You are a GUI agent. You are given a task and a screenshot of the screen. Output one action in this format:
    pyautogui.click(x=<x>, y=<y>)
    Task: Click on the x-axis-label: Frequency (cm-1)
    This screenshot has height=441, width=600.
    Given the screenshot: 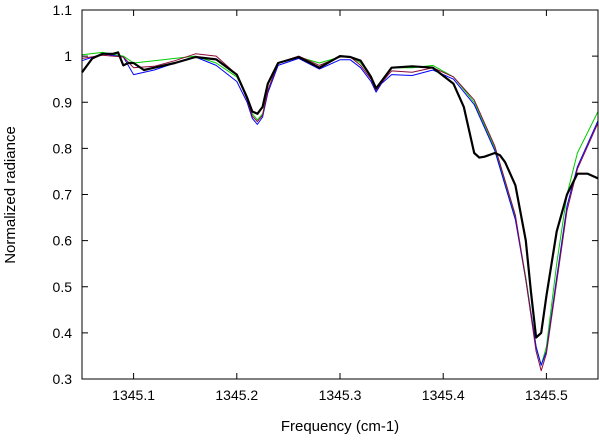 What is the action you would take?
    pyautogui.click(x=340, y=426)
    